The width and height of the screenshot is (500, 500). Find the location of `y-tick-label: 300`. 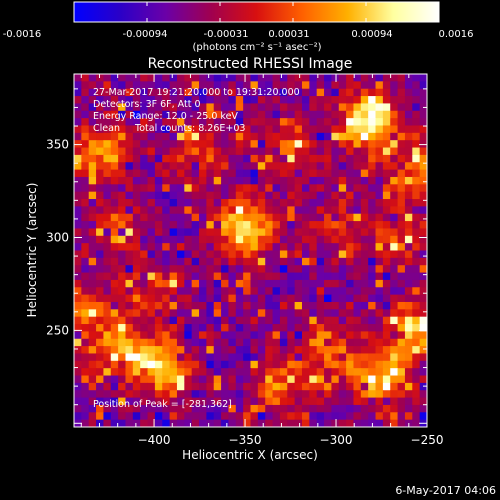

y-tick-label: 300 is located at coordinates (57, 237).